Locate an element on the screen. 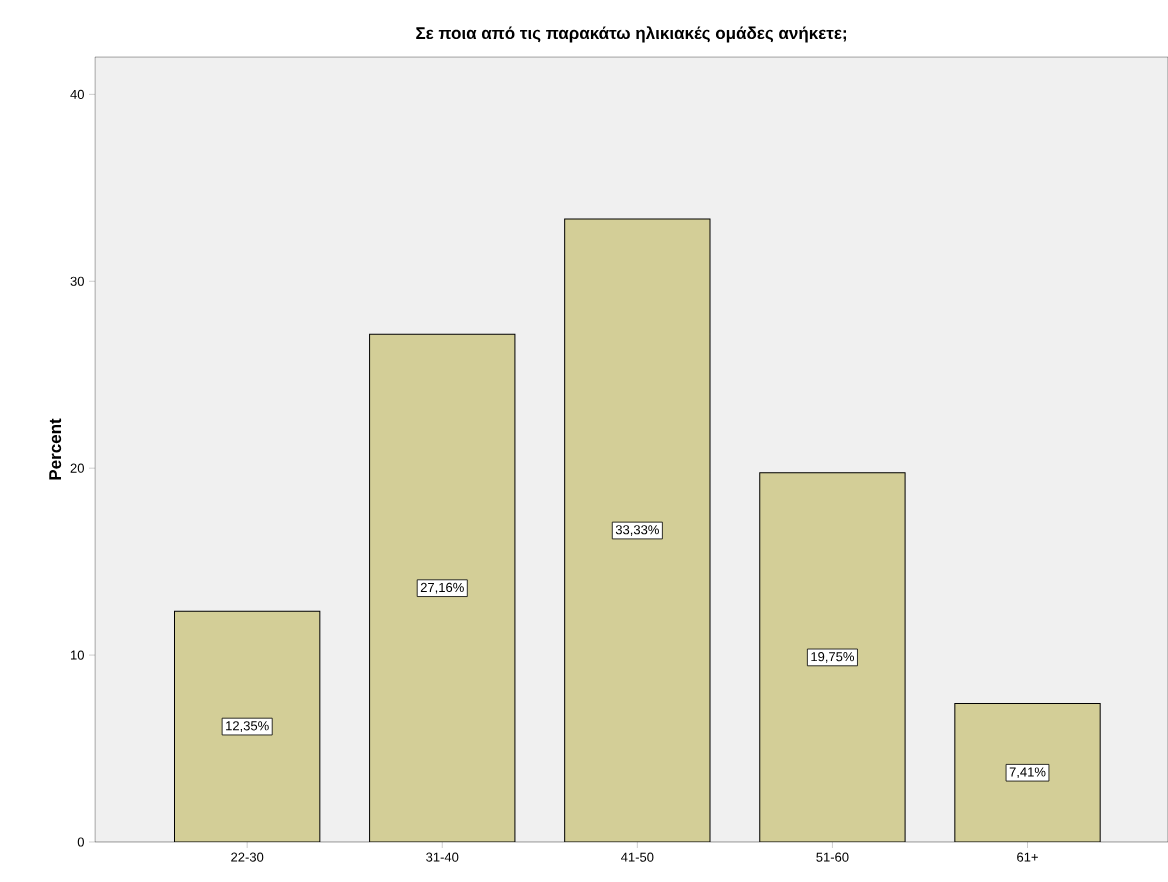 The height and width of the screenshot is (882, 1168). chart-title: Σε ποια από τις παρακάτω ηλικιακές ομάδες ανήκετε; is located at coordinates (631, 34).